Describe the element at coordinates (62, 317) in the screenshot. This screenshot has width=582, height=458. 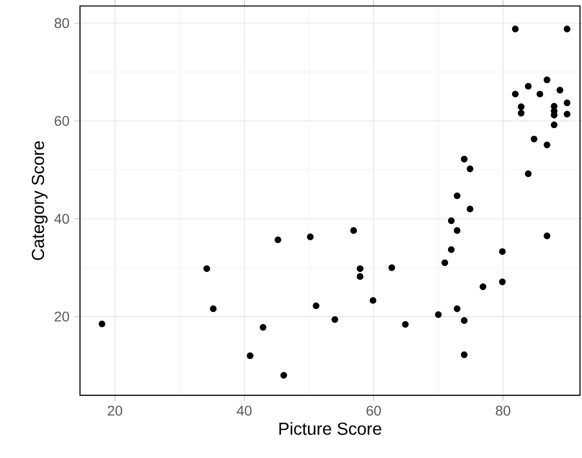
I see `y-tick-label: 20` at that location.